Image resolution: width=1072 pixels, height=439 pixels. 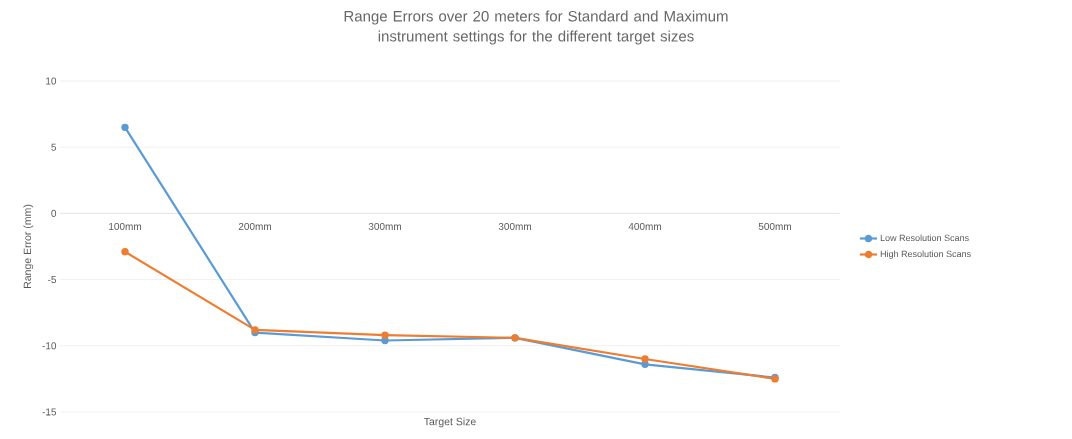 I want to click on y-axis-title: Range Error (mm), so click(x=28, y=246).